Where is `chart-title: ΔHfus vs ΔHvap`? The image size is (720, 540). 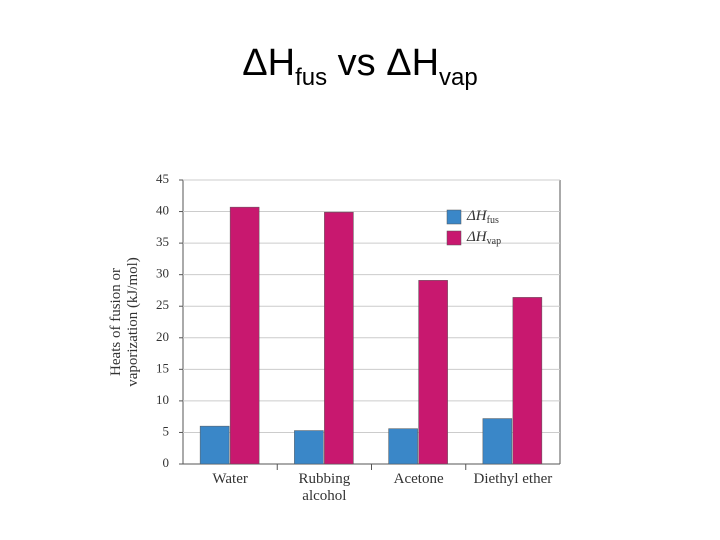
chart-title: ΔHfus vs ΔHvap is located at coordinates (360, 67).